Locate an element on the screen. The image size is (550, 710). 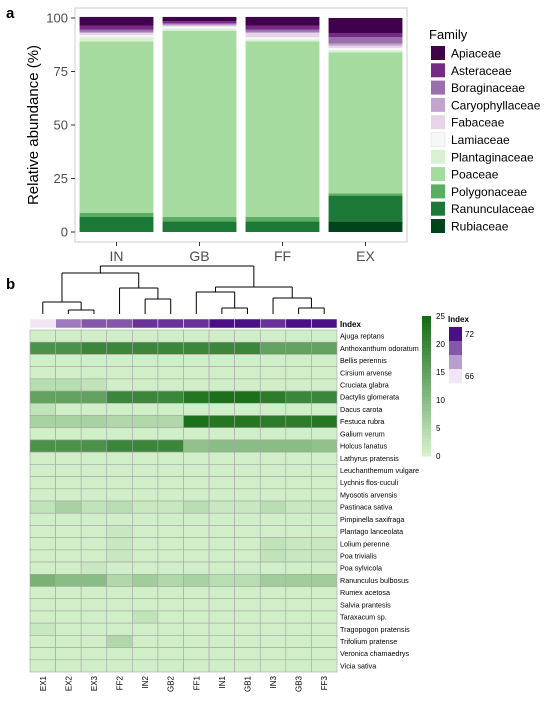
row-label: Veronica chamaedrys is located at coordinates (375, 653).